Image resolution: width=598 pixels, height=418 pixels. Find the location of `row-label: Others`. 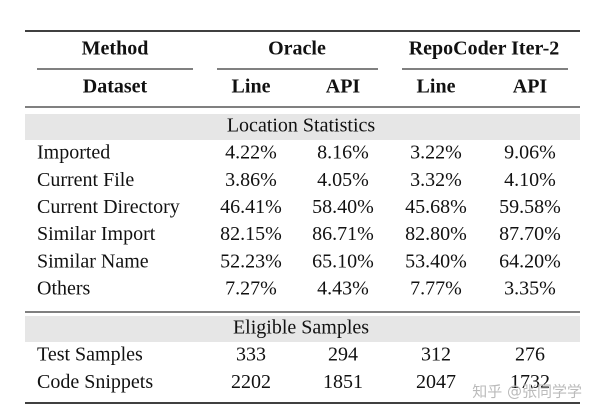

row-label: Others is located at coordinates (64, 289).